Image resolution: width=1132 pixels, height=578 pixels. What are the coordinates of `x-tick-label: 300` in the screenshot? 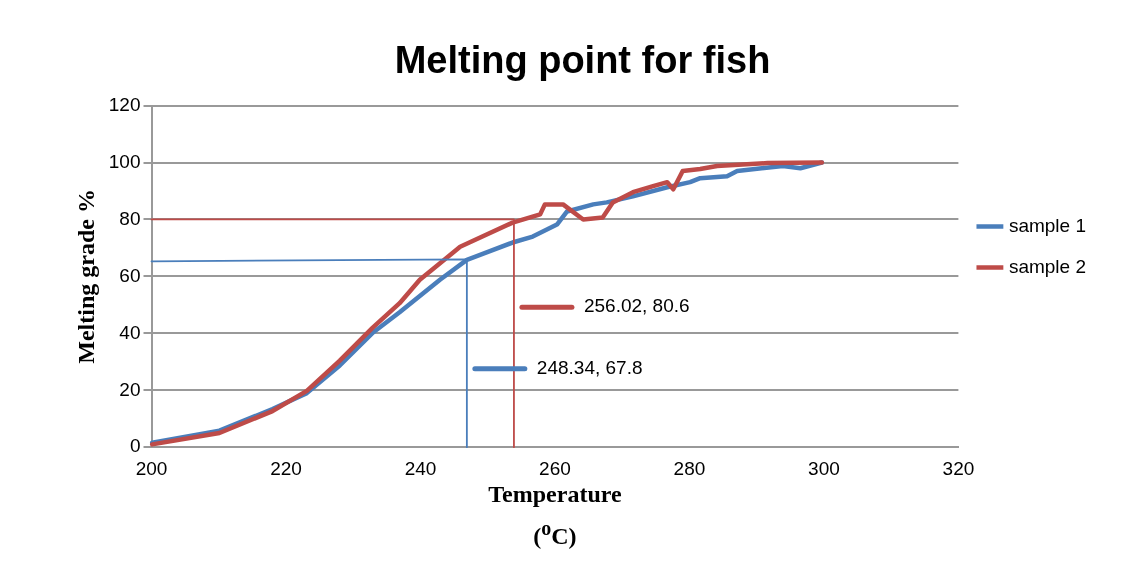 It's located at (824, 468).